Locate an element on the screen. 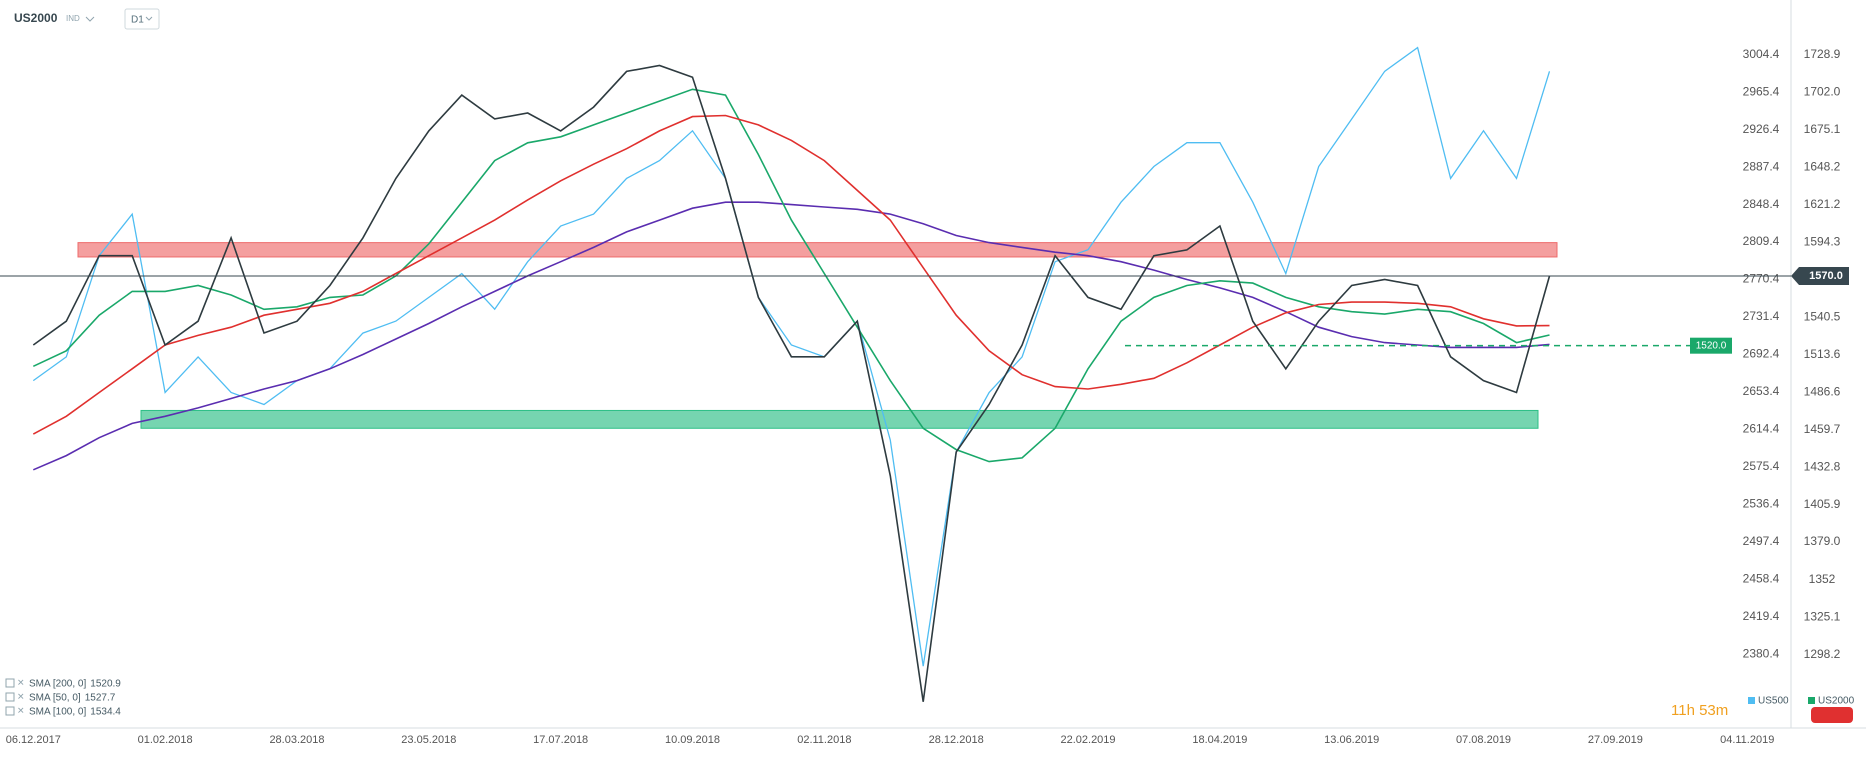  candle-countdown: 11h 53m is located at coordinates (1699, 710).